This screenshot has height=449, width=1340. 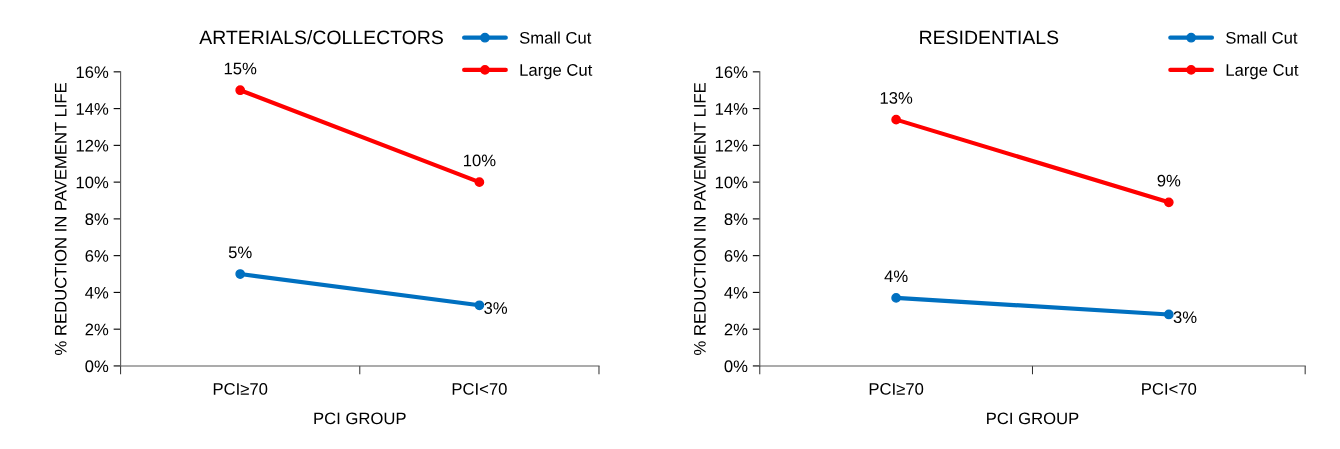 I want to click on data-label: 10%, so click(x=479, y=160).